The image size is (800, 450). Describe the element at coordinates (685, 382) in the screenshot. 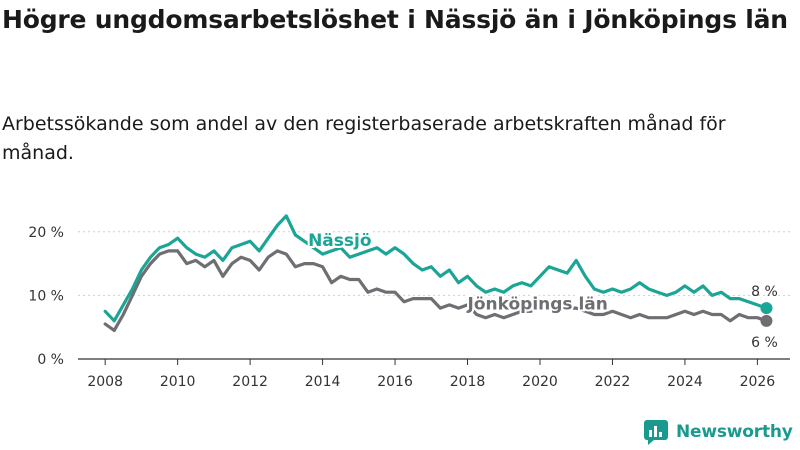

I see `x-tick-label: 2024` at that location.